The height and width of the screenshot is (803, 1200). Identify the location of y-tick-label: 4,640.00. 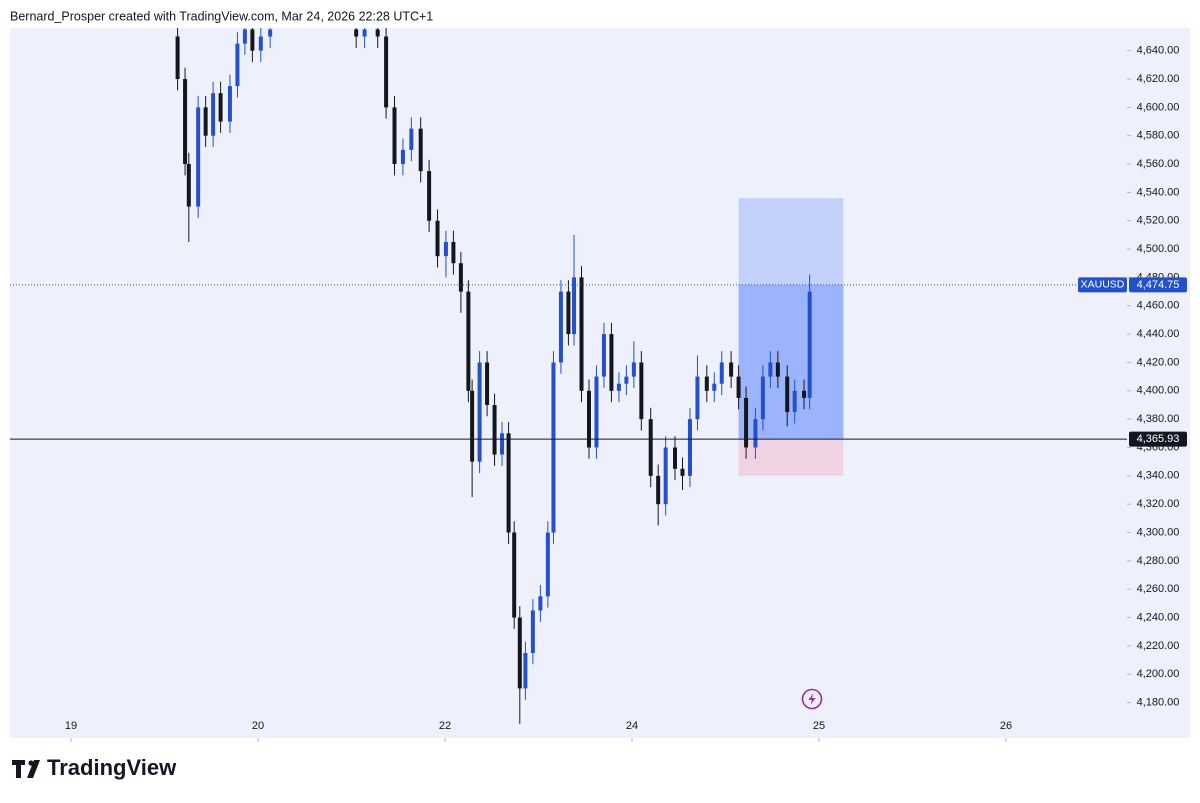
(1158, 51).